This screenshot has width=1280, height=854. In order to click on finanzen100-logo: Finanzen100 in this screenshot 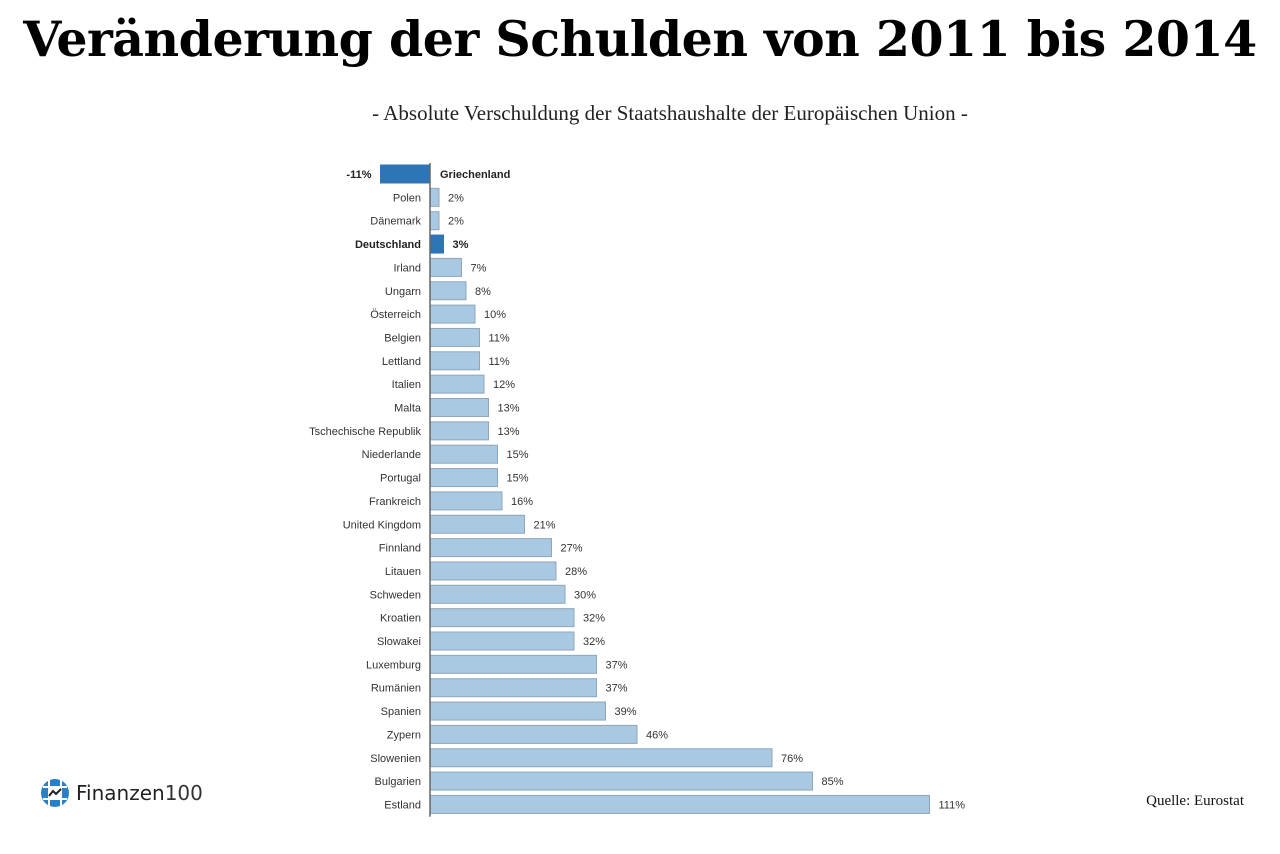, I will do `click(121, 793)`.